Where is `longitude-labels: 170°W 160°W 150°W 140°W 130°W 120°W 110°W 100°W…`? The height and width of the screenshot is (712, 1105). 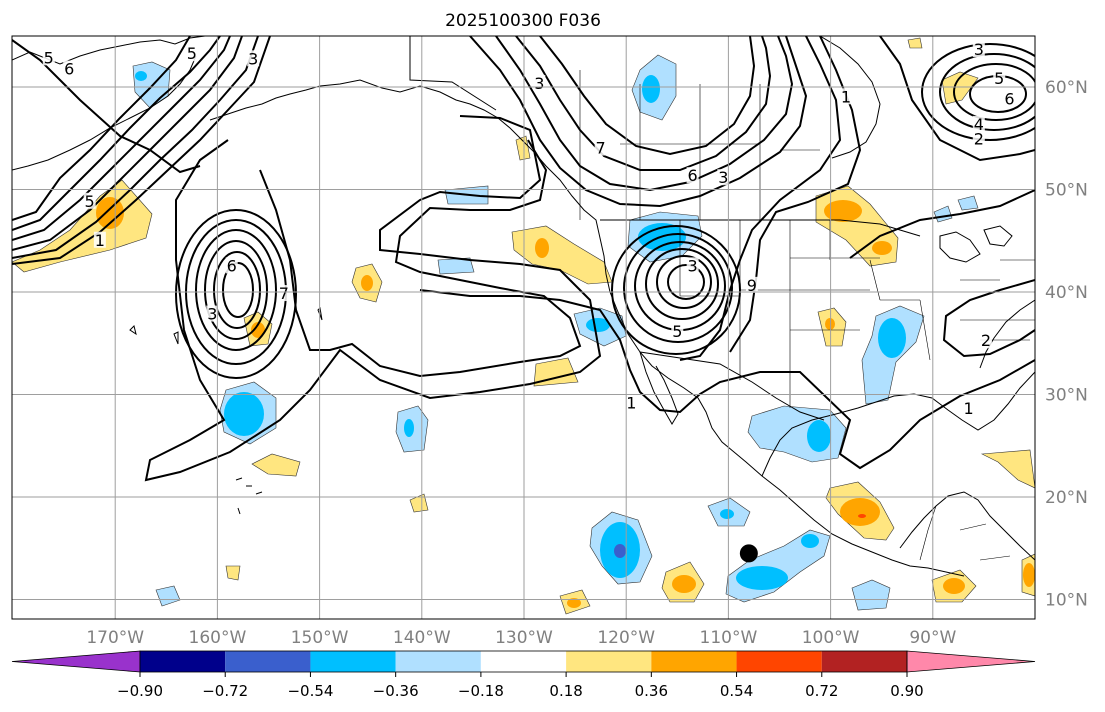
longitude-labels: 170°W 160°W 150°W 140°W 130°W 120°W 110°W 100°W… is located at coordinates (521, 638).